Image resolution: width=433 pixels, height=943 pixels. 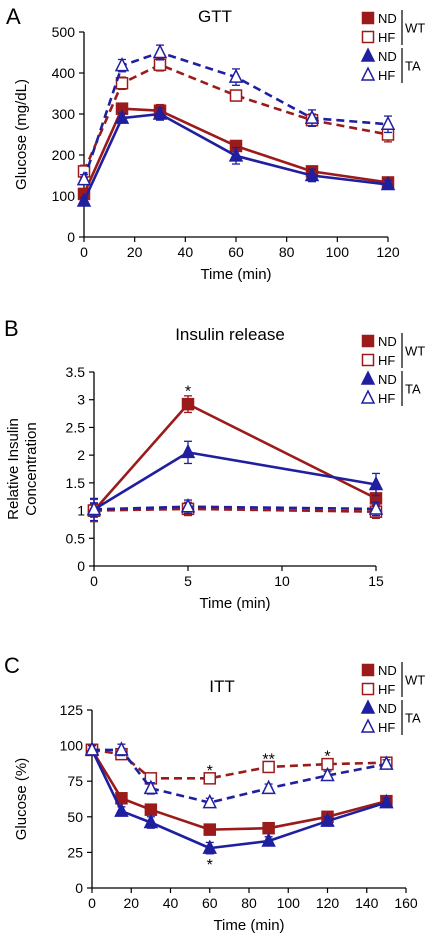 What do you see at coordinates (230, 334) in the screenshot?
I see `chart-title: Insulin release` at bounding box center [230, 334].